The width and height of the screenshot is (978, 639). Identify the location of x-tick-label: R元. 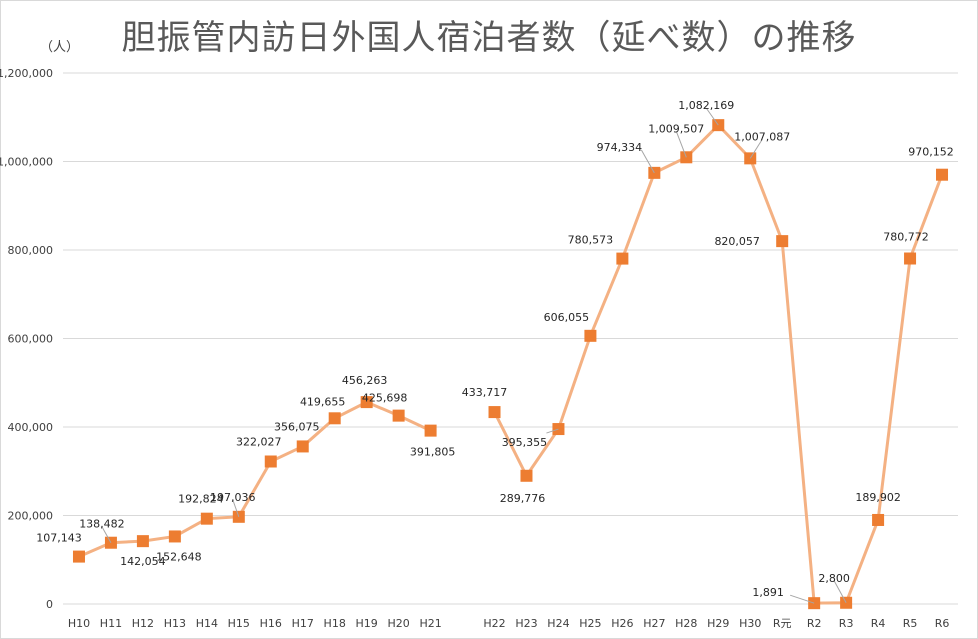
(782, 623).